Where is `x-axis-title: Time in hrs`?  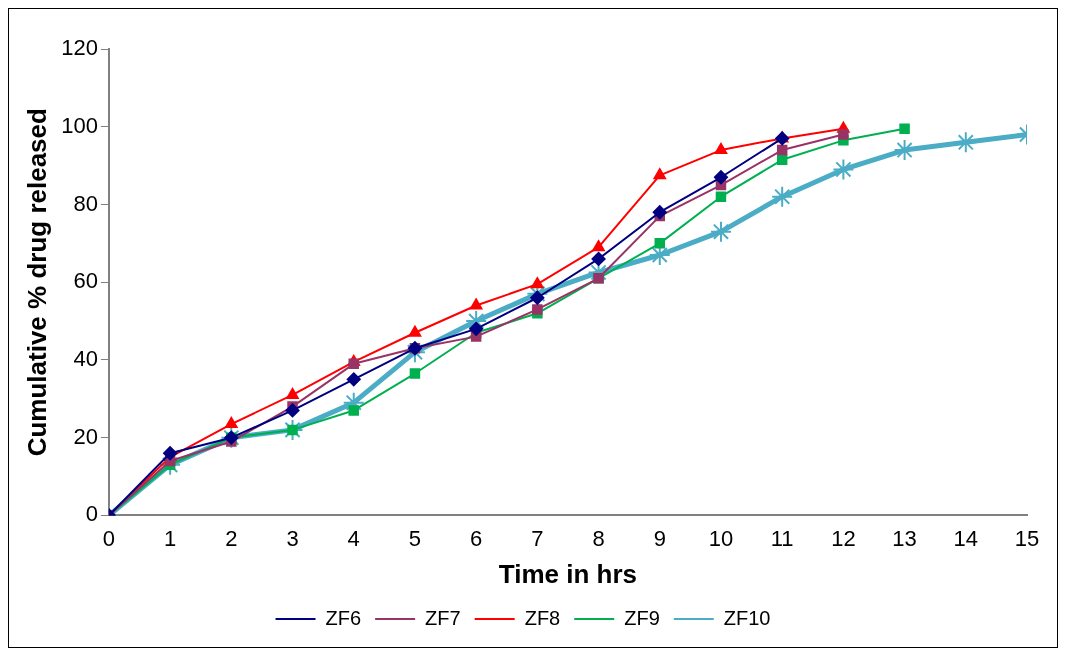
x-axis-title: Time in hrs is located at coordinates (568, 573).